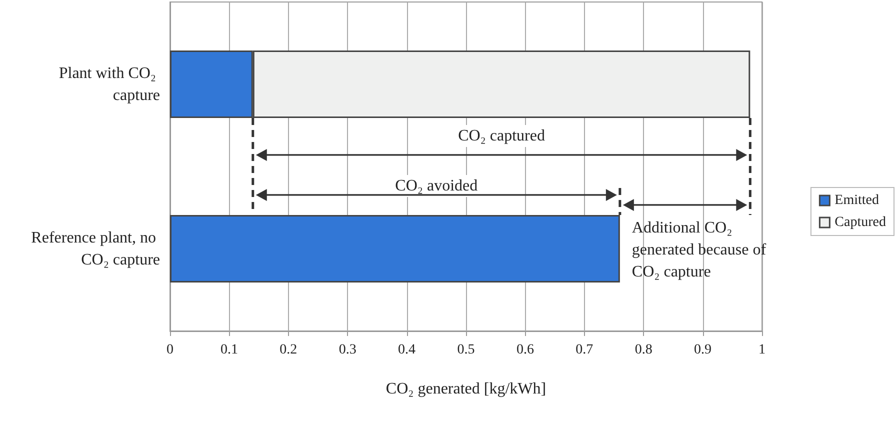  Describe the element at coordinates (501, 135) in the screenshot. I see `annotation: CO₂ captured` at that location.